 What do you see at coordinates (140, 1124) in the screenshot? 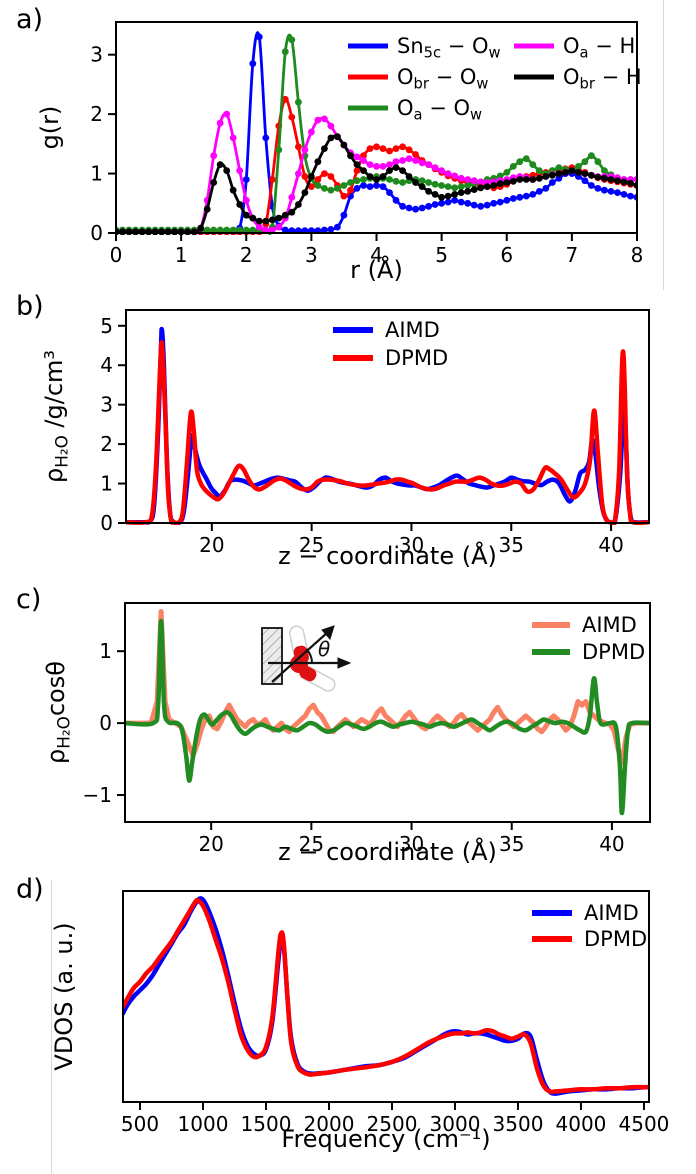
I see `x-tick-label: 500` at bounding box center [140, 1124].